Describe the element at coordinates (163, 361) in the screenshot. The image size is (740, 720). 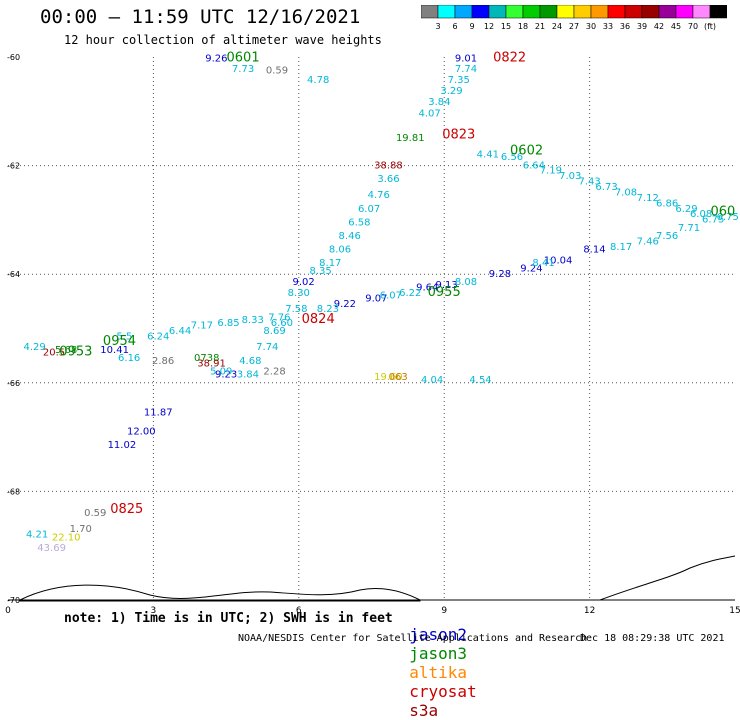
I see `swh-value: 2.86` at that location.